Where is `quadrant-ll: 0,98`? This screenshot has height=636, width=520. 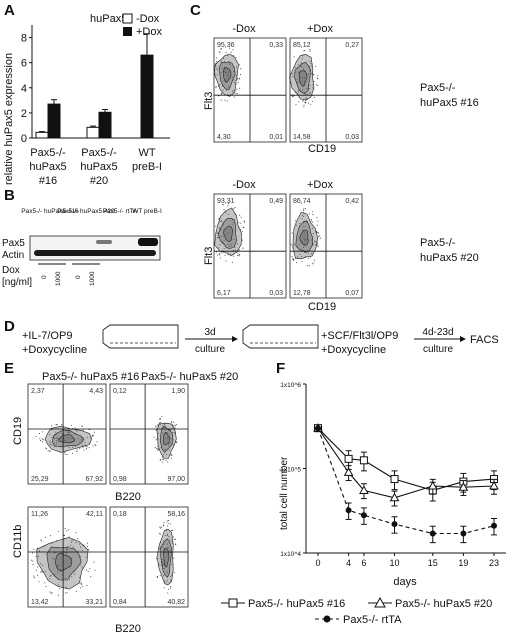
quadrant-ll: 0,98 is located at coordinates (120, 479).